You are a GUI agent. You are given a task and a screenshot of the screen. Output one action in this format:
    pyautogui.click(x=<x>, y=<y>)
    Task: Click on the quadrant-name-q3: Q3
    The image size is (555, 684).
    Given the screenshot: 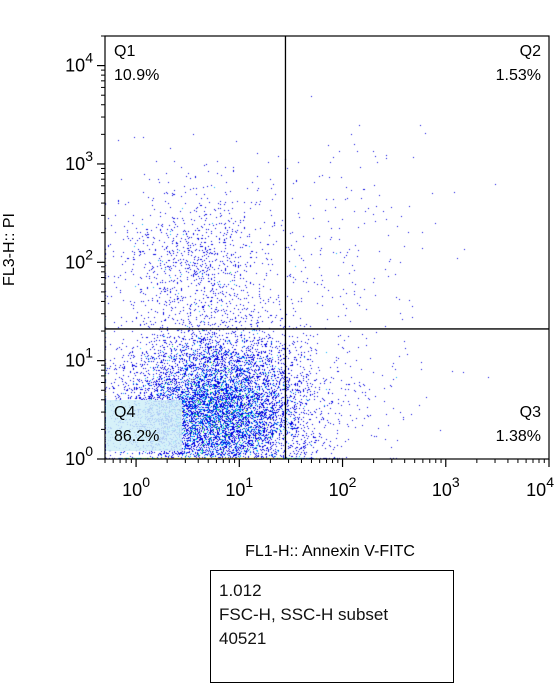 What is the action you would take?
    pyautogui.click(x=530, y=412)
    